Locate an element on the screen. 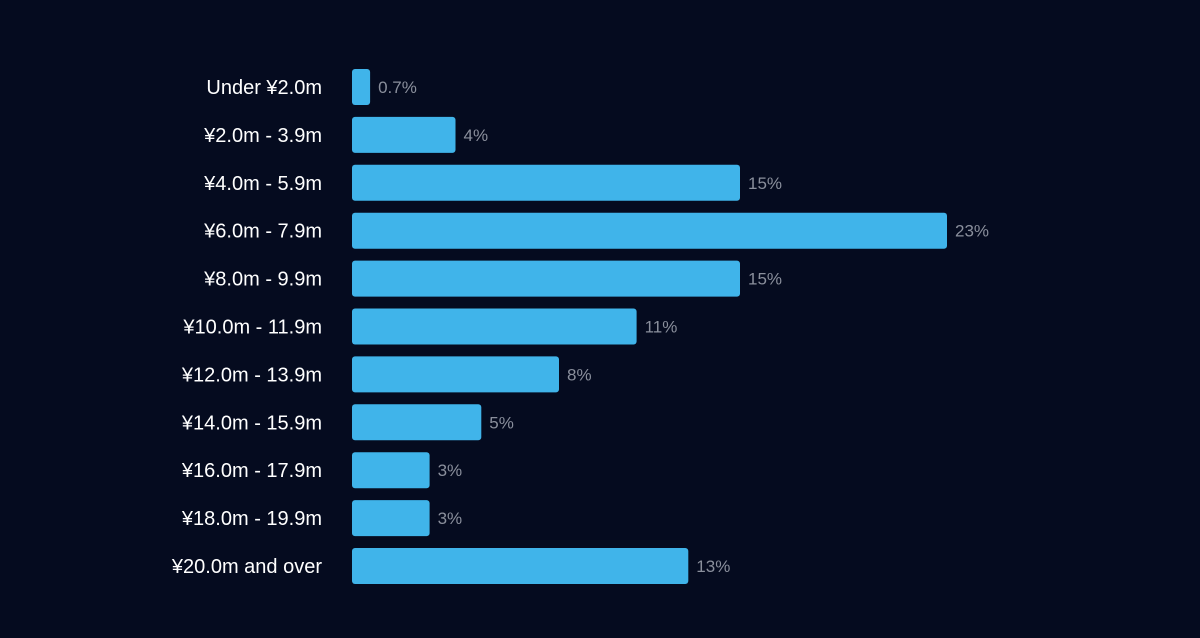 The height and width of the screenshot is (638, 1200). category-label-1: ¥2.0m - 3.9m is located at coordinates (262, 136).